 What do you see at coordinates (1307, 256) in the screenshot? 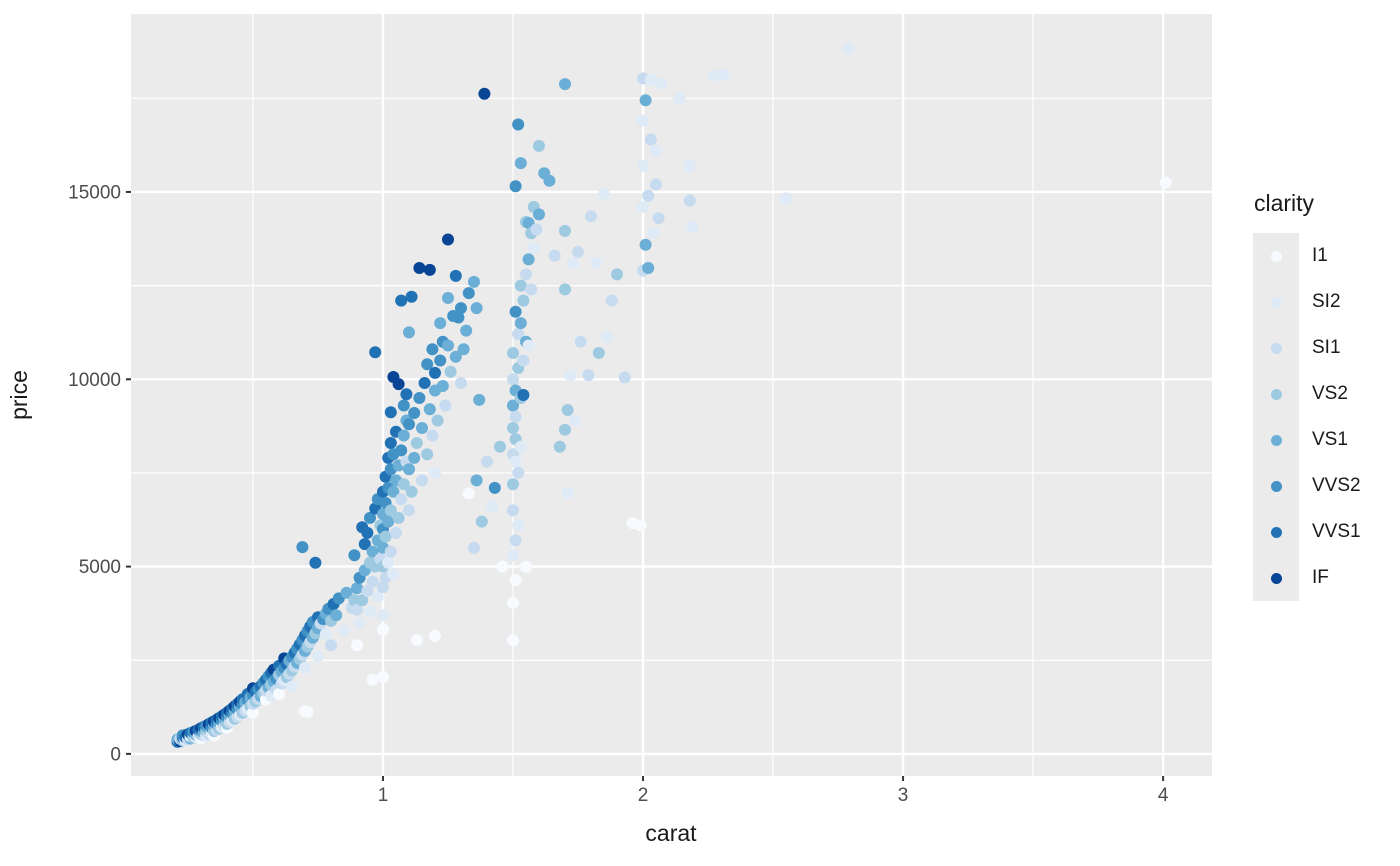
I see `legend-entry: I1` at bounding box center [1307, 256].